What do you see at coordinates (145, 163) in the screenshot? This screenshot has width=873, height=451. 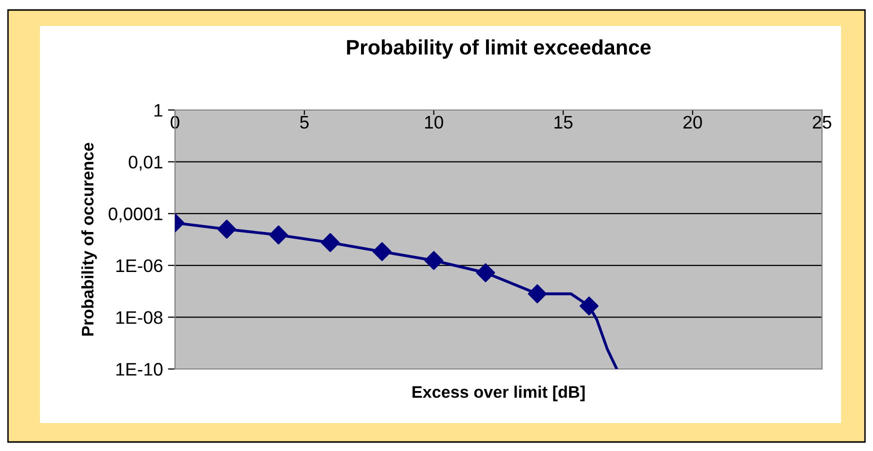 I see `y-tick-label: 0,01` at bounding box center [145, 163].